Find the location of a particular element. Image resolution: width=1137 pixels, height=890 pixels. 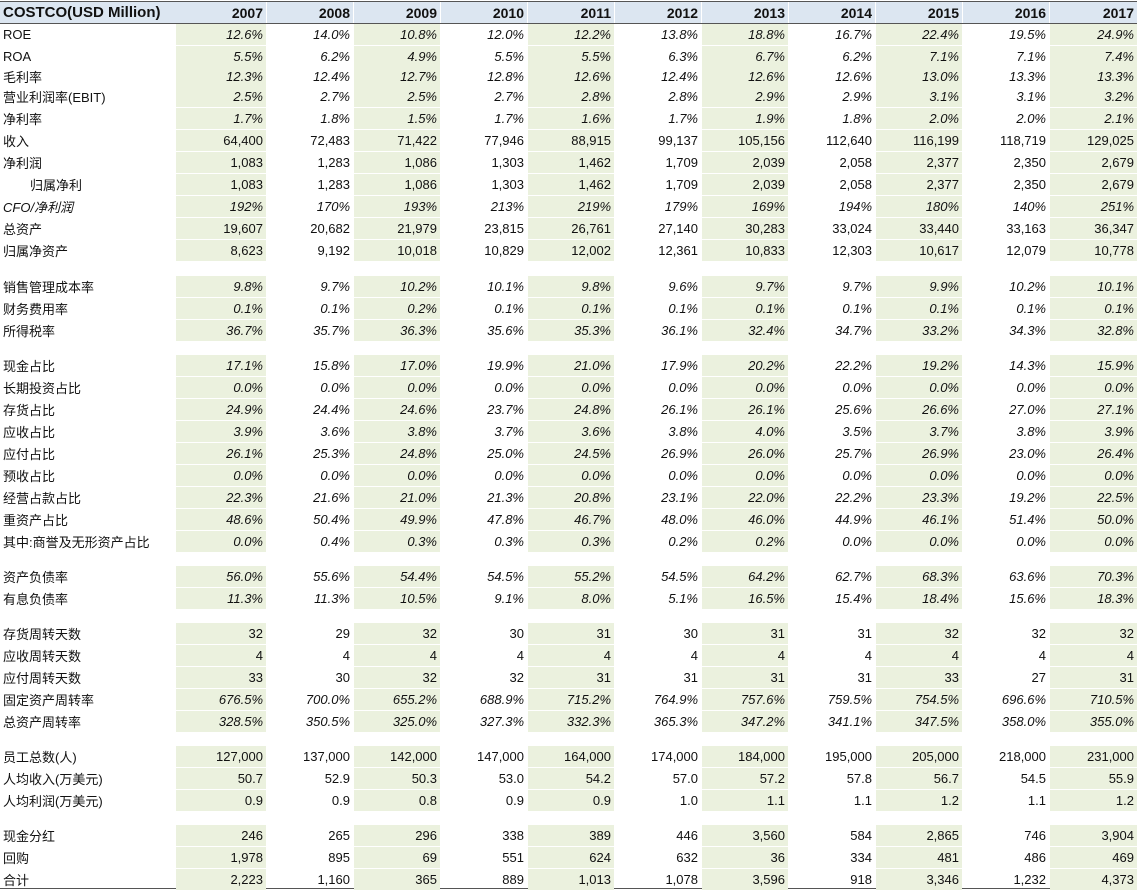

table-cell: 3.1% is located at coordinates (919, 96).